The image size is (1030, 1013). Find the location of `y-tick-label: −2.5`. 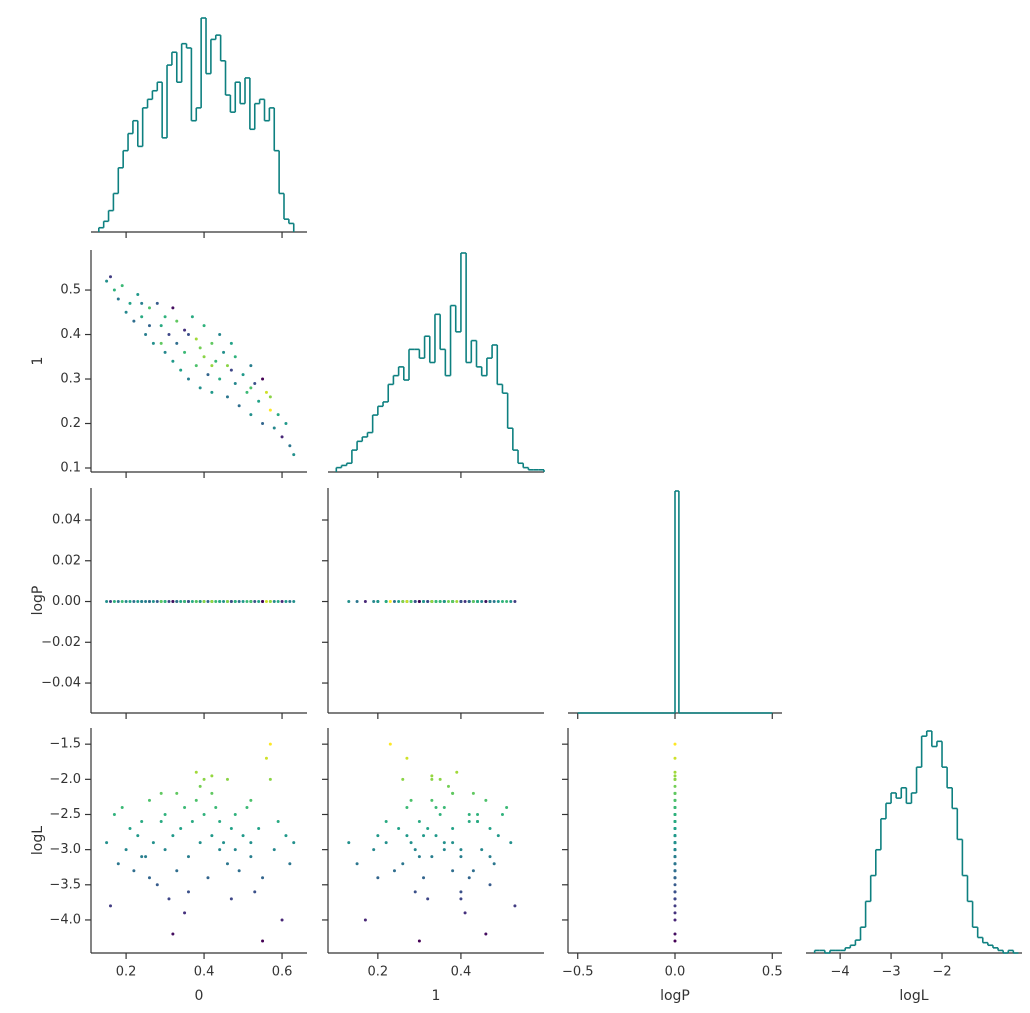

y-tick-label: −2.5 is located at coordinates (65, 814).